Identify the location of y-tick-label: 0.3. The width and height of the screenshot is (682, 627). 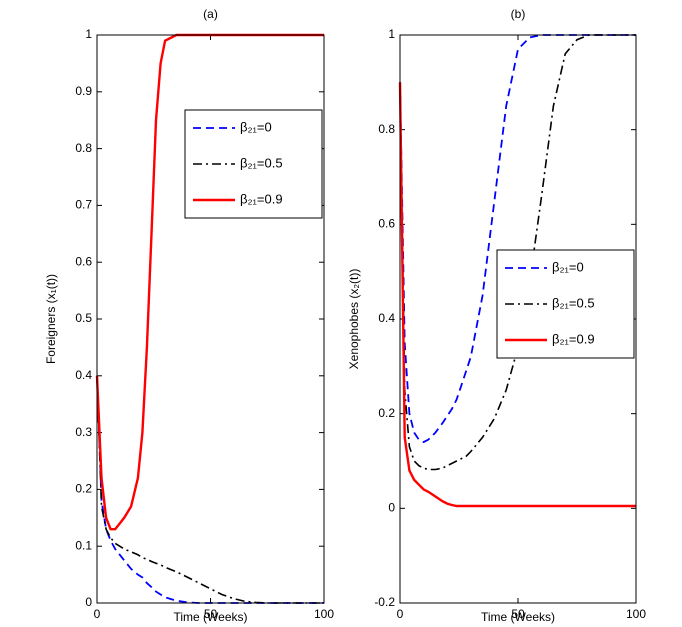
(83, 432).